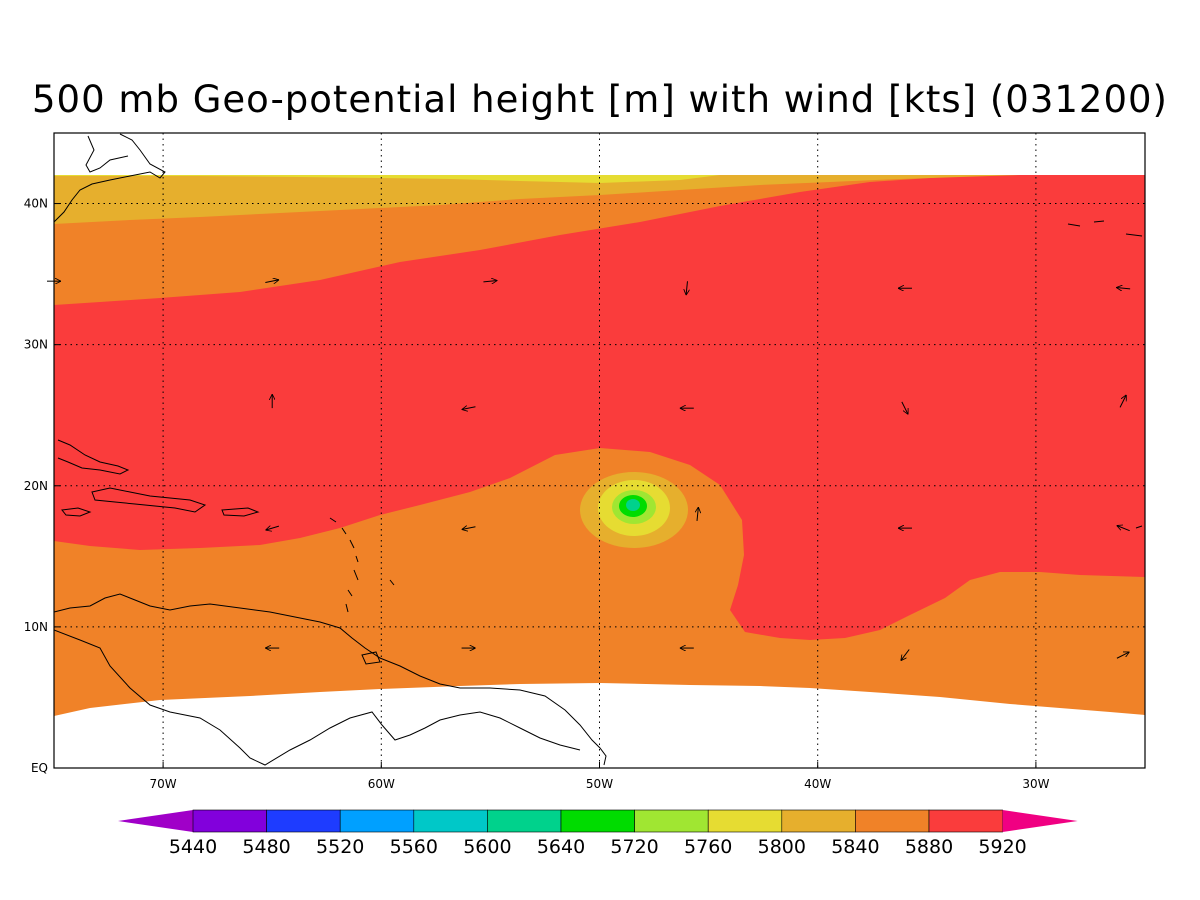 Image resolution: width=1200 pixels, height=900 pixels. Describe the element at coordinates (537, 199) in the screenshot. I see `contour-5840-fill` at that location.